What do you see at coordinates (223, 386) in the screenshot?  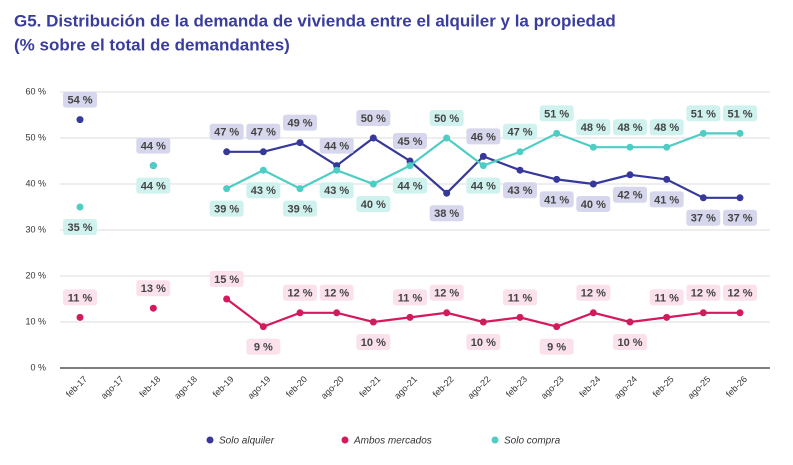 I see `x-tick-label: feb-19` at bounding box center [223, 386].